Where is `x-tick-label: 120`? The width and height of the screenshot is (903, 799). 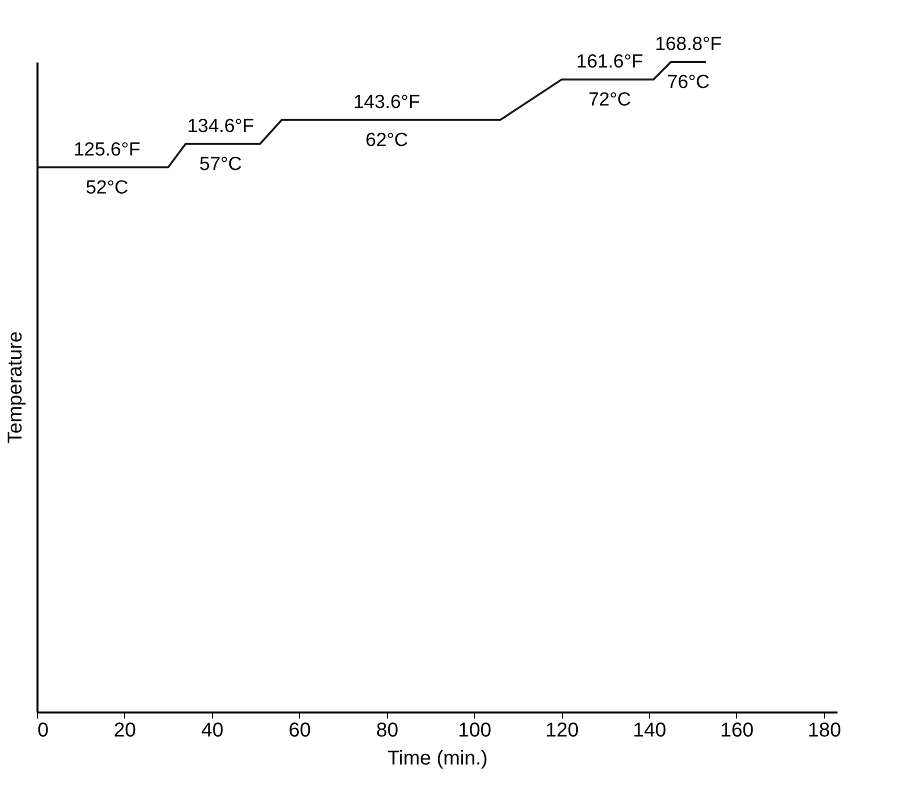
x-tick-label: 120 is located at coordinates (562, 731).